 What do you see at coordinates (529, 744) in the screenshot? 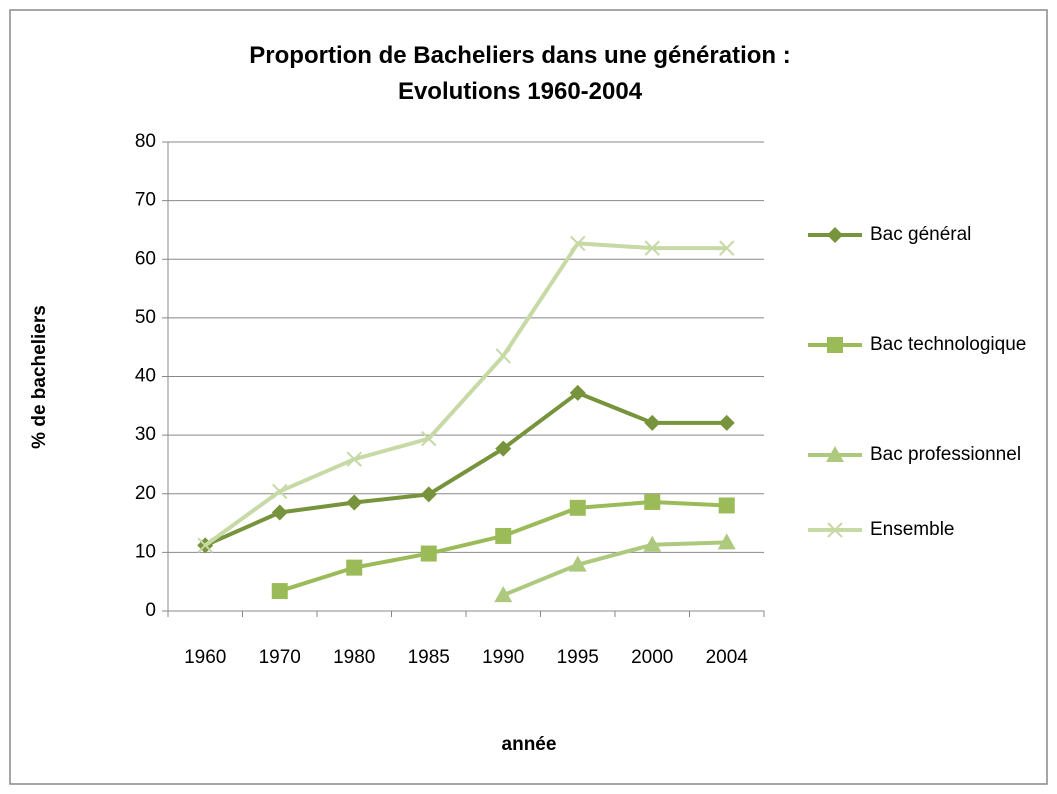
I see `x-axis-label: année` at bounding box center [529, 744].